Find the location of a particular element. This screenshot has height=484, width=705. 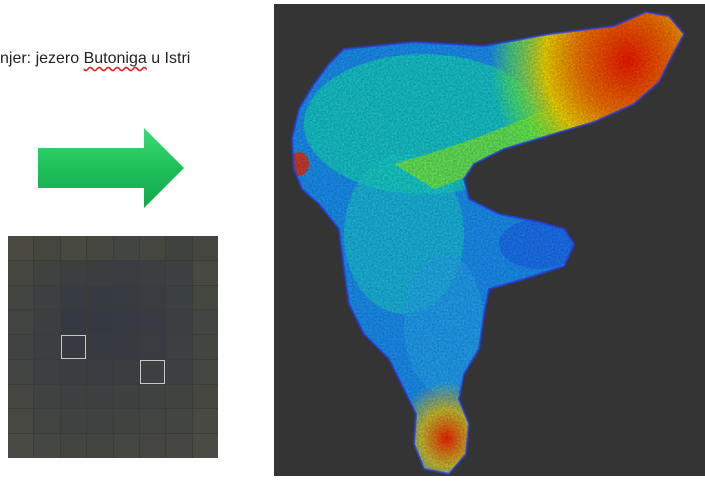

caption: njer: jezero Butoniga u Istri is located at coordinates (95, 59).